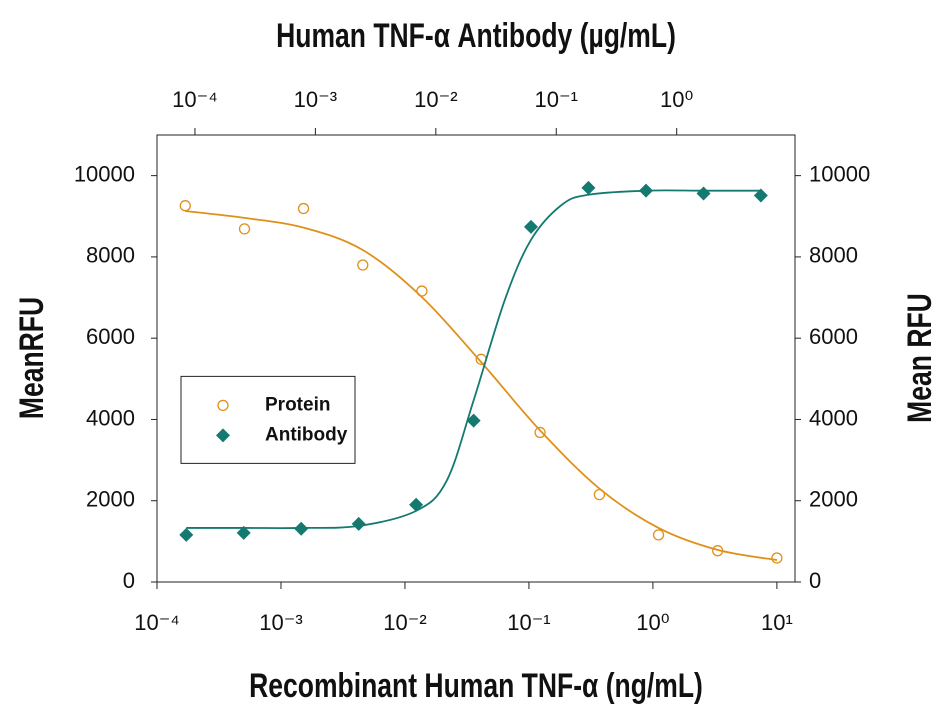  What do you see at coordinates (32, 358) in the screenshot?
I see `axis-title: MeanRFU` at bounding box center [32, 358].